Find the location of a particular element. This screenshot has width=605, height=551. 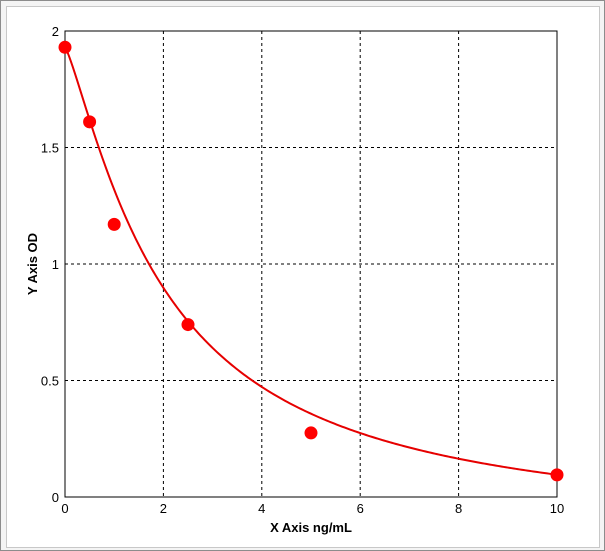

y-axis-title: Y Axis OD is located at coordinates (32, 264).